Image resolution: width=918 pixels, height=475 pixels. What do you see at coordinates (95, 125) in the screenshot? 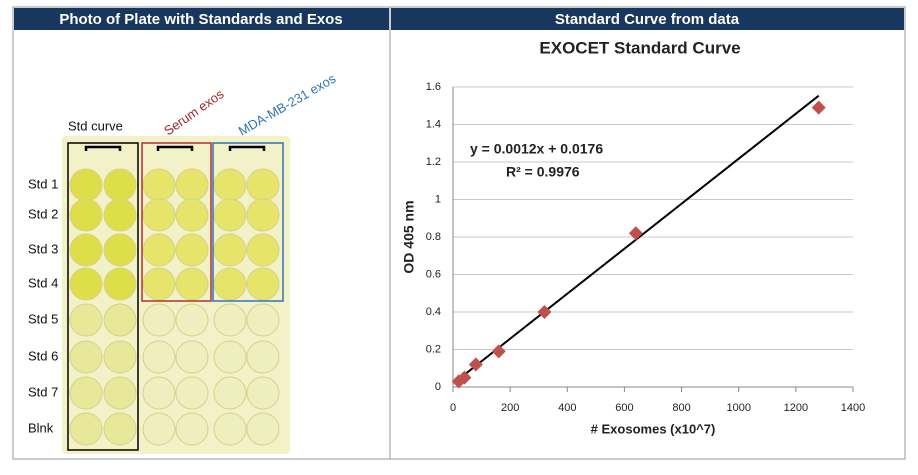
I see `column-label: Std curve` at bounding box center [95, 125].